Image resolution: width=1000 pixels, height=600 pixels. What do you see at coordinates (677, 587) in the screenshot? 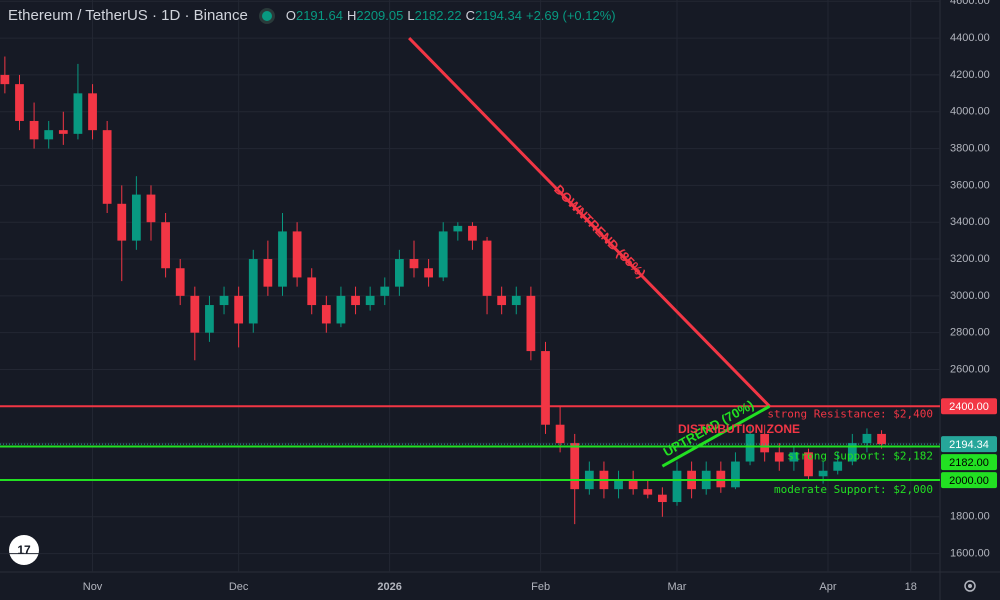
I see `x-tick-label: Mar` at bounding box center [677, 587].